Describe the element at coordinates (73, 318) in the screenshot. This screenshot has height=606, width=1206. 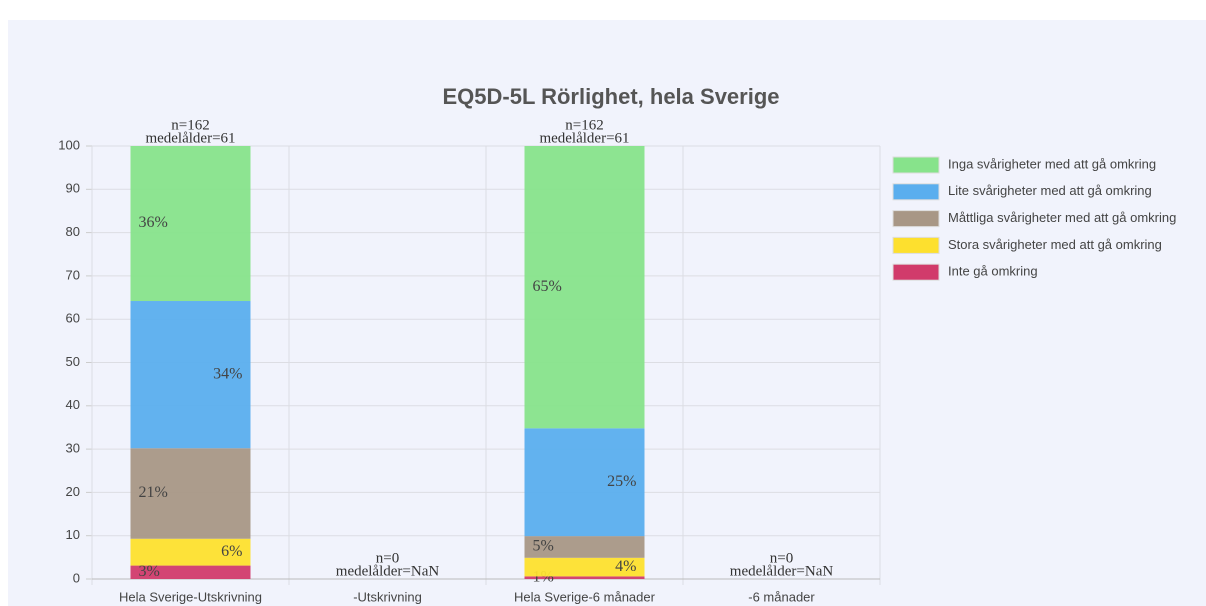
I see `y-tick-label: 60` at that location.